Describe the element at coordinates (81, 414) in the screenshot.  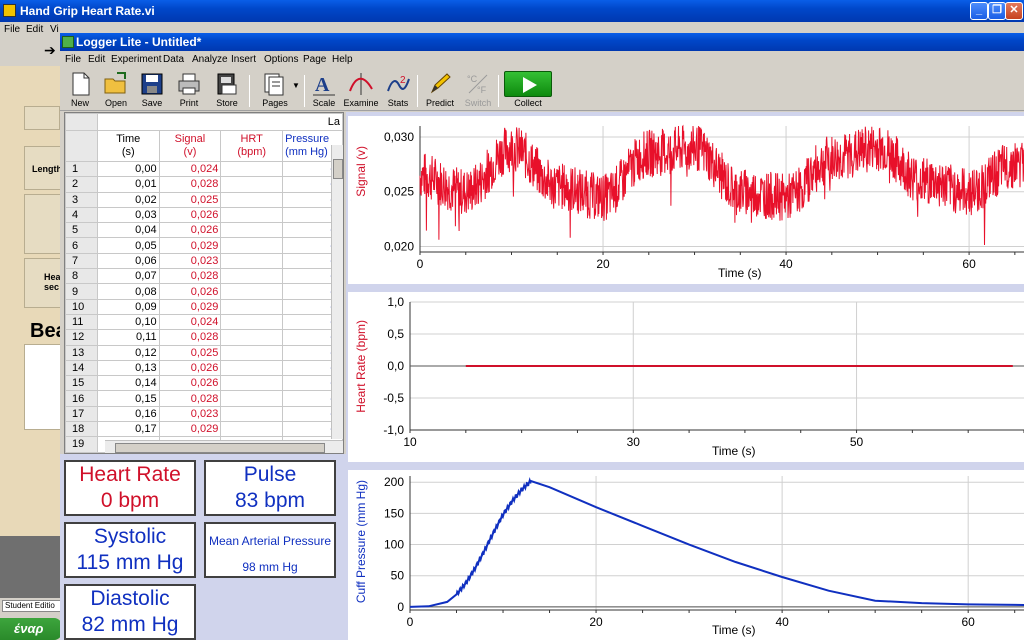
I see `row-number: 17` at that location.